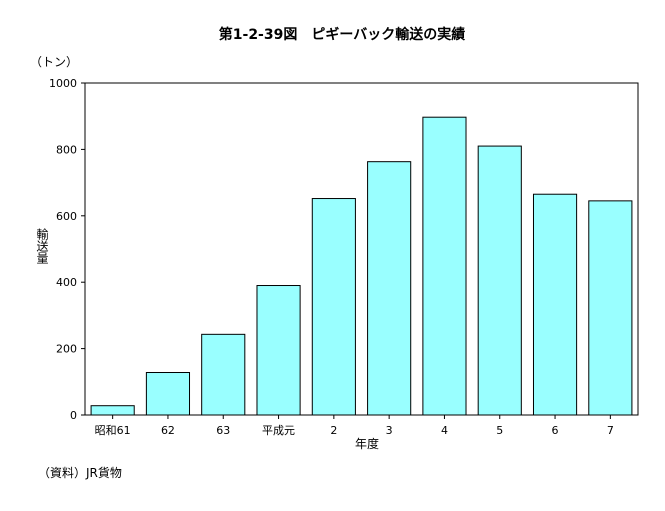 Image resolution: width=665 pixels, height=511 pixels. What do you see at coordinates (342, 34) in the screenshot?
I see `chart-title: 第1-2-39図 ピギーバック輸送の実績` at bounding box center [342, 34].